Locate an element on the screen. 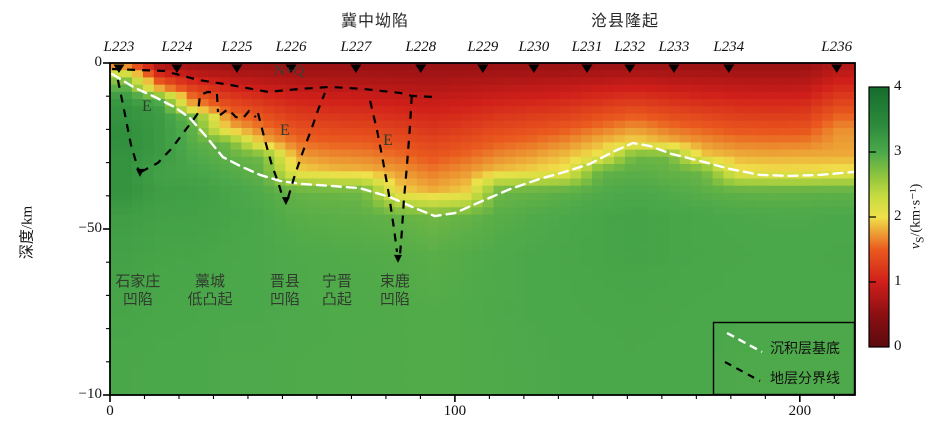 The height and width of the screenshot is (433, 947). station-label: L236 is located at coordinates (837, 47).